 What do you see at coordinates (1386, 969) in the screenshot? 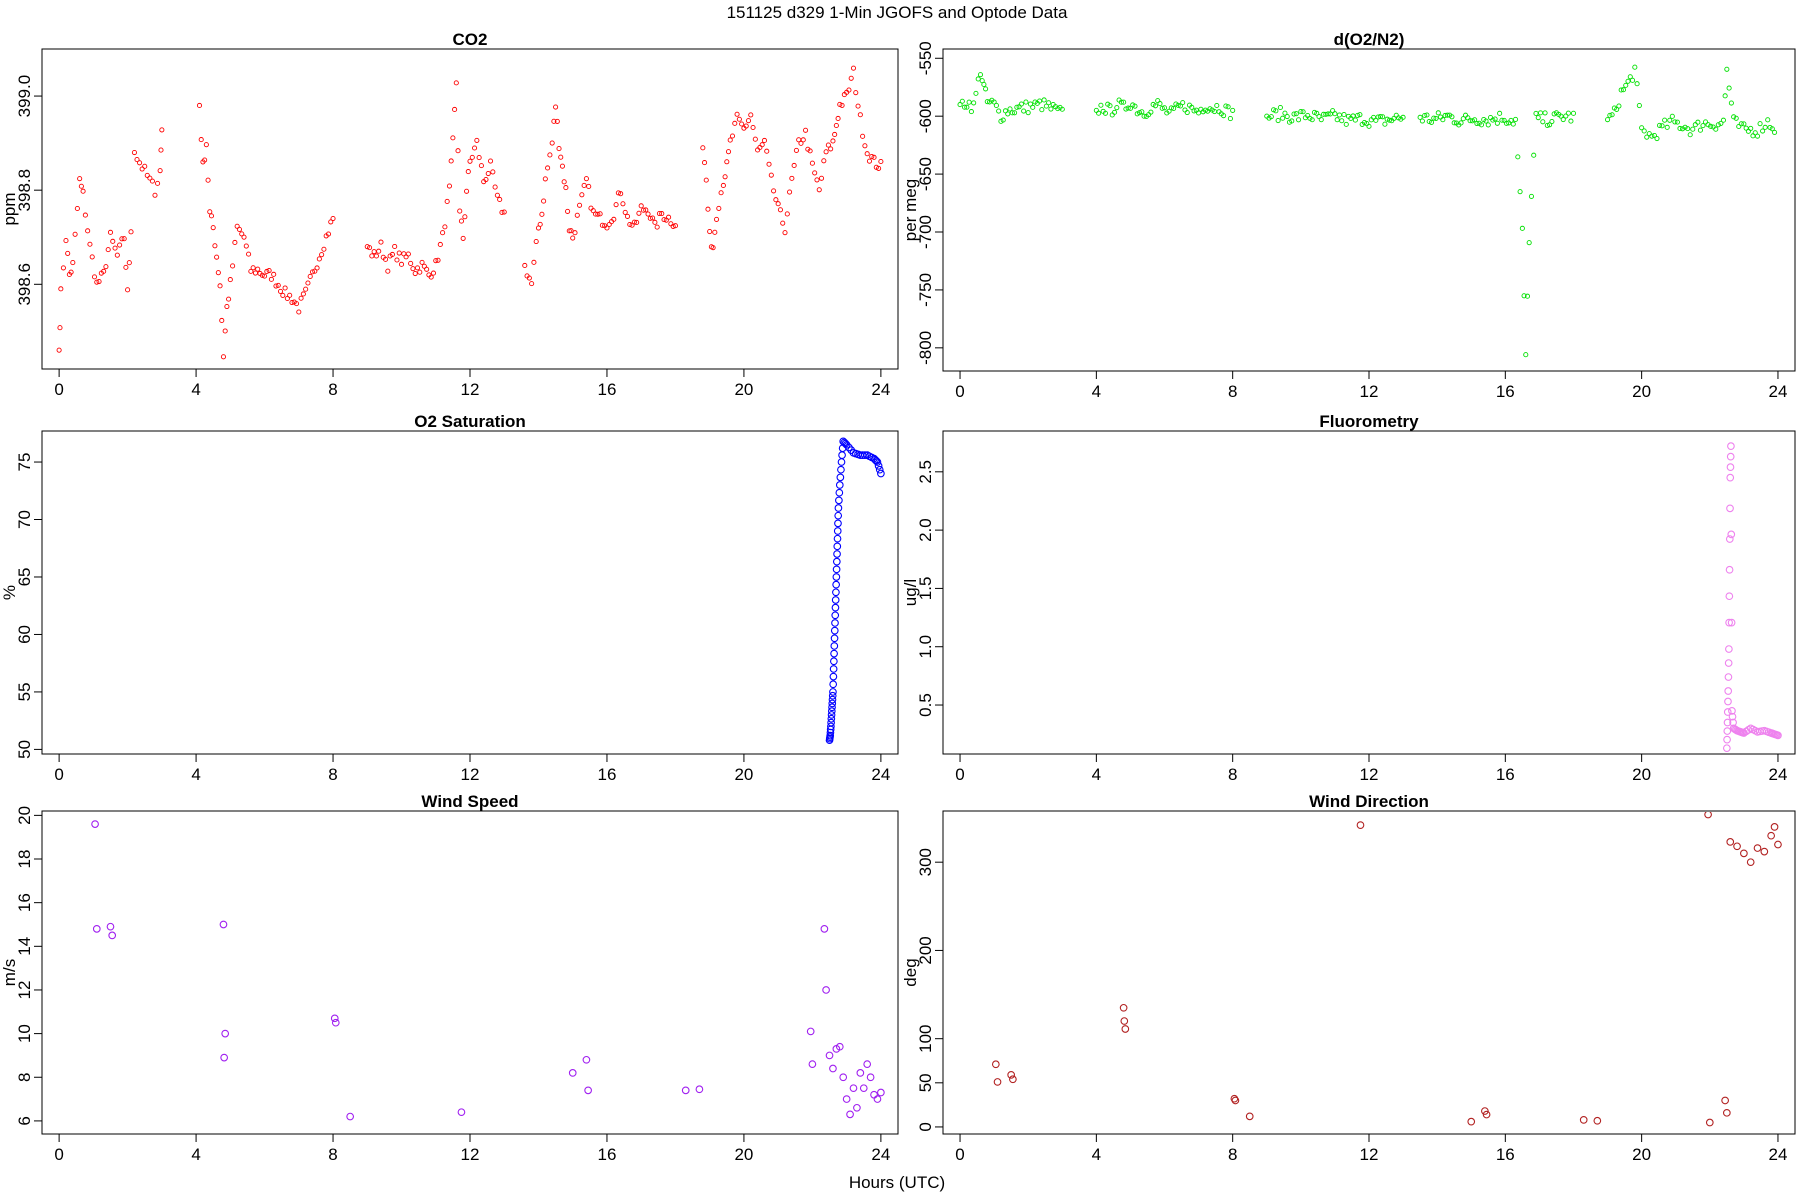
I see `wdir-points` at bounding box center [1386, 969].